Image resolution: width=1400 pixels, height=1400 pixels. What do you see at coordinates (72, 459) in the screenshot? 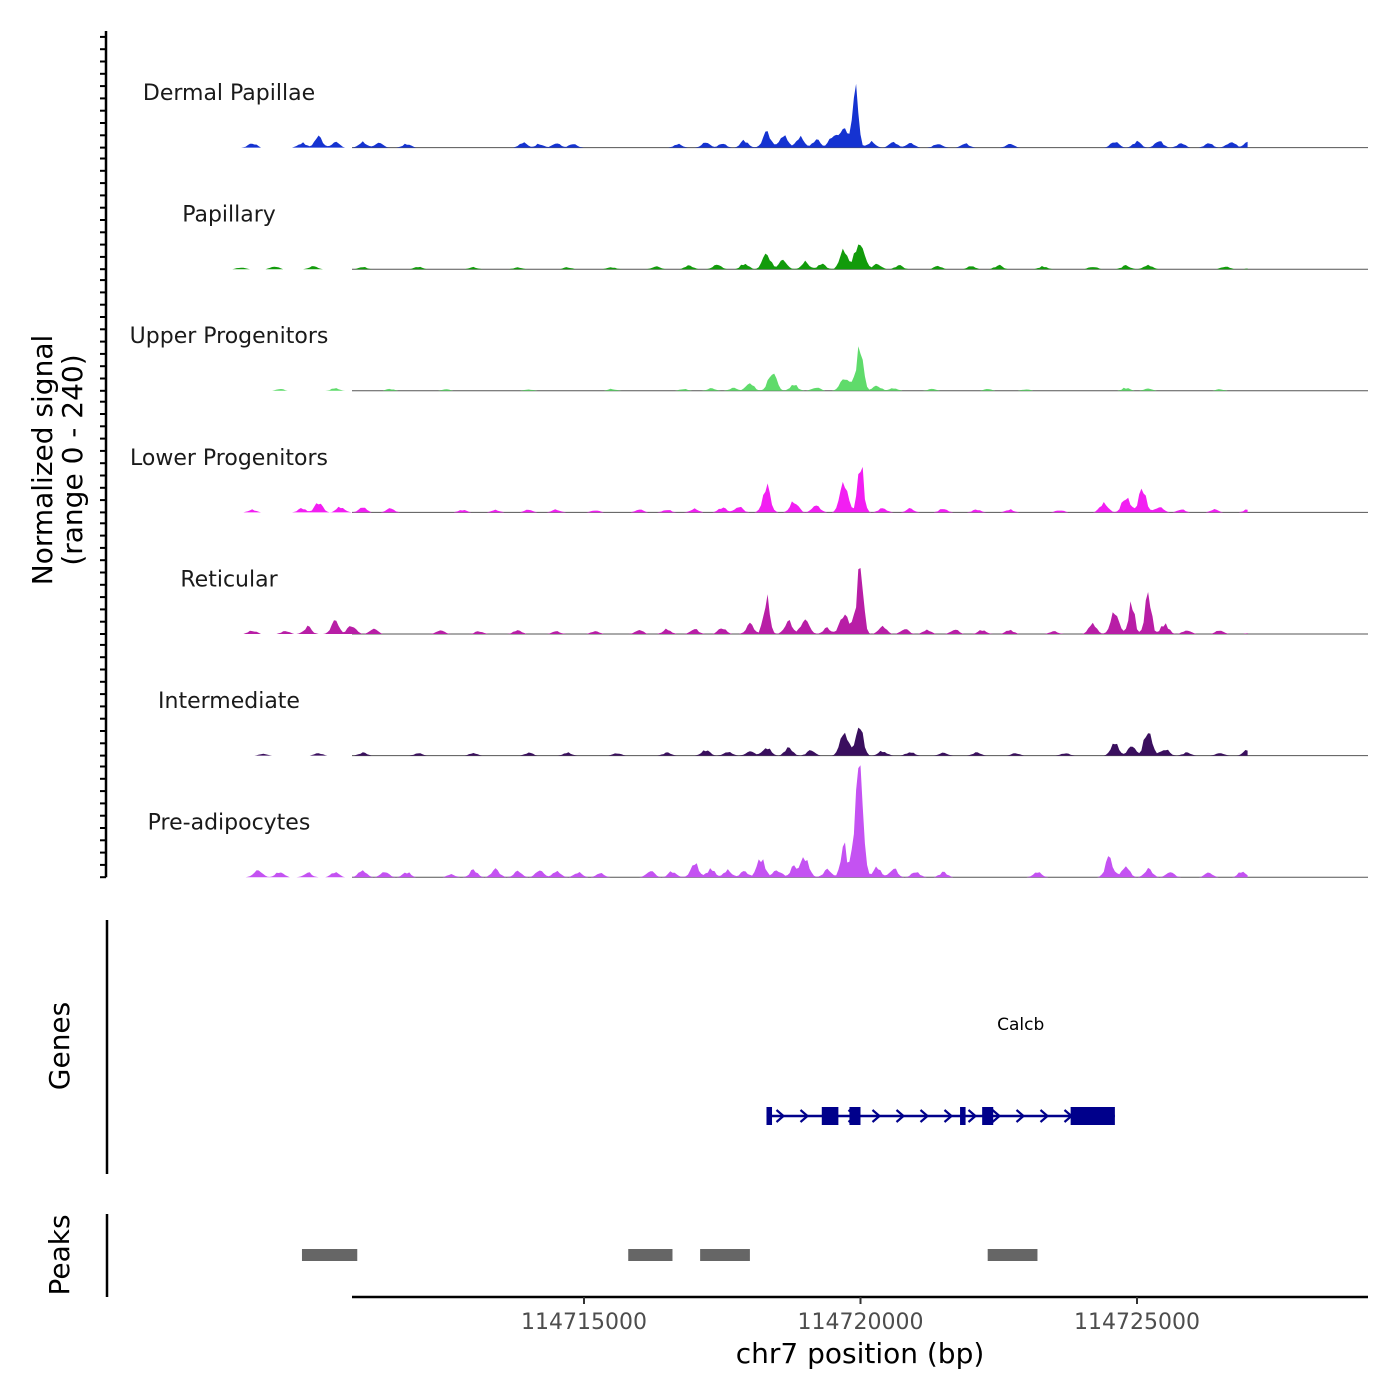
I see `y-axis-title-line2: (range 0 - 240)` at bounding box center [72, 459].